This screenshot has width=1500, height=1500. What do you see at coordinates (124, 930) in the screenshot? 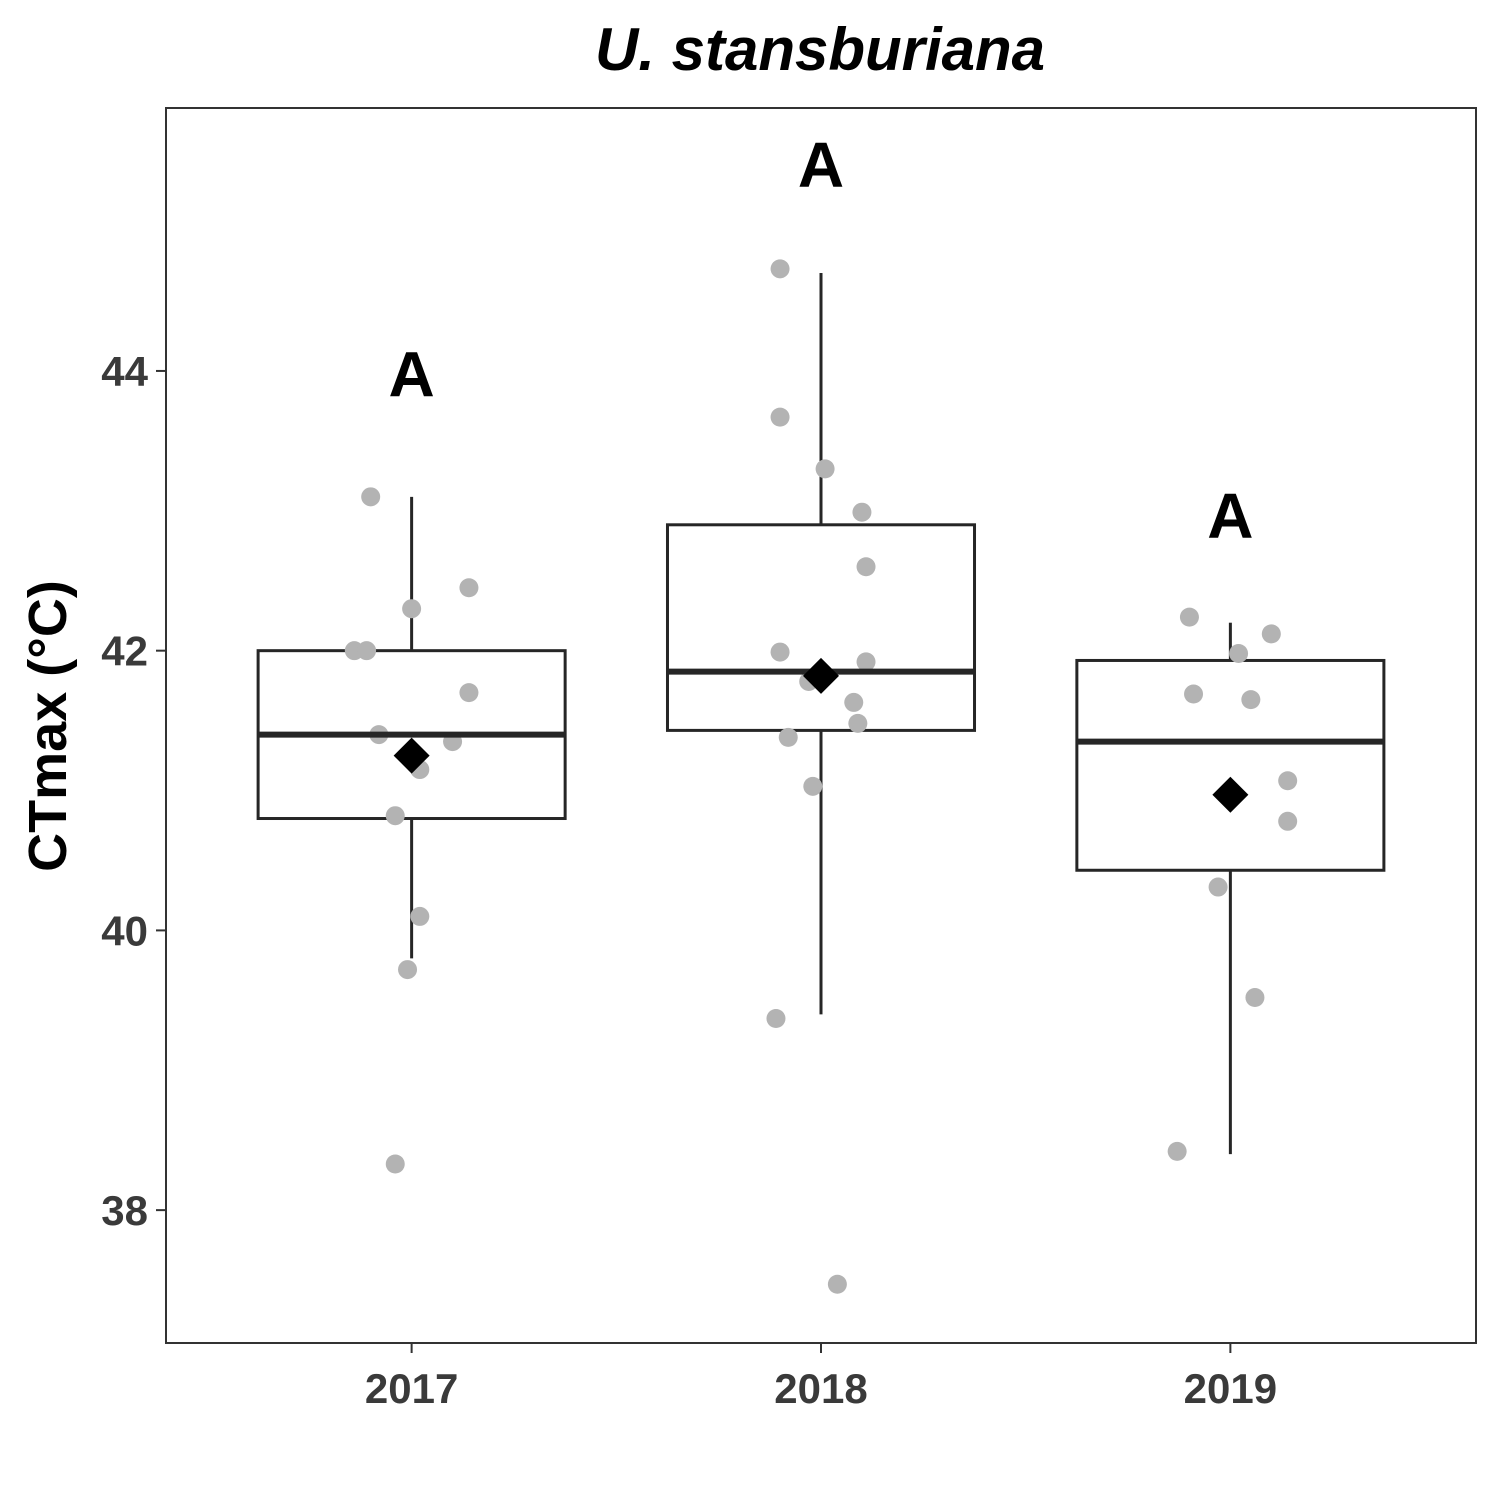
I see `y-tick-label: 40` at bounding box center [124, 930].